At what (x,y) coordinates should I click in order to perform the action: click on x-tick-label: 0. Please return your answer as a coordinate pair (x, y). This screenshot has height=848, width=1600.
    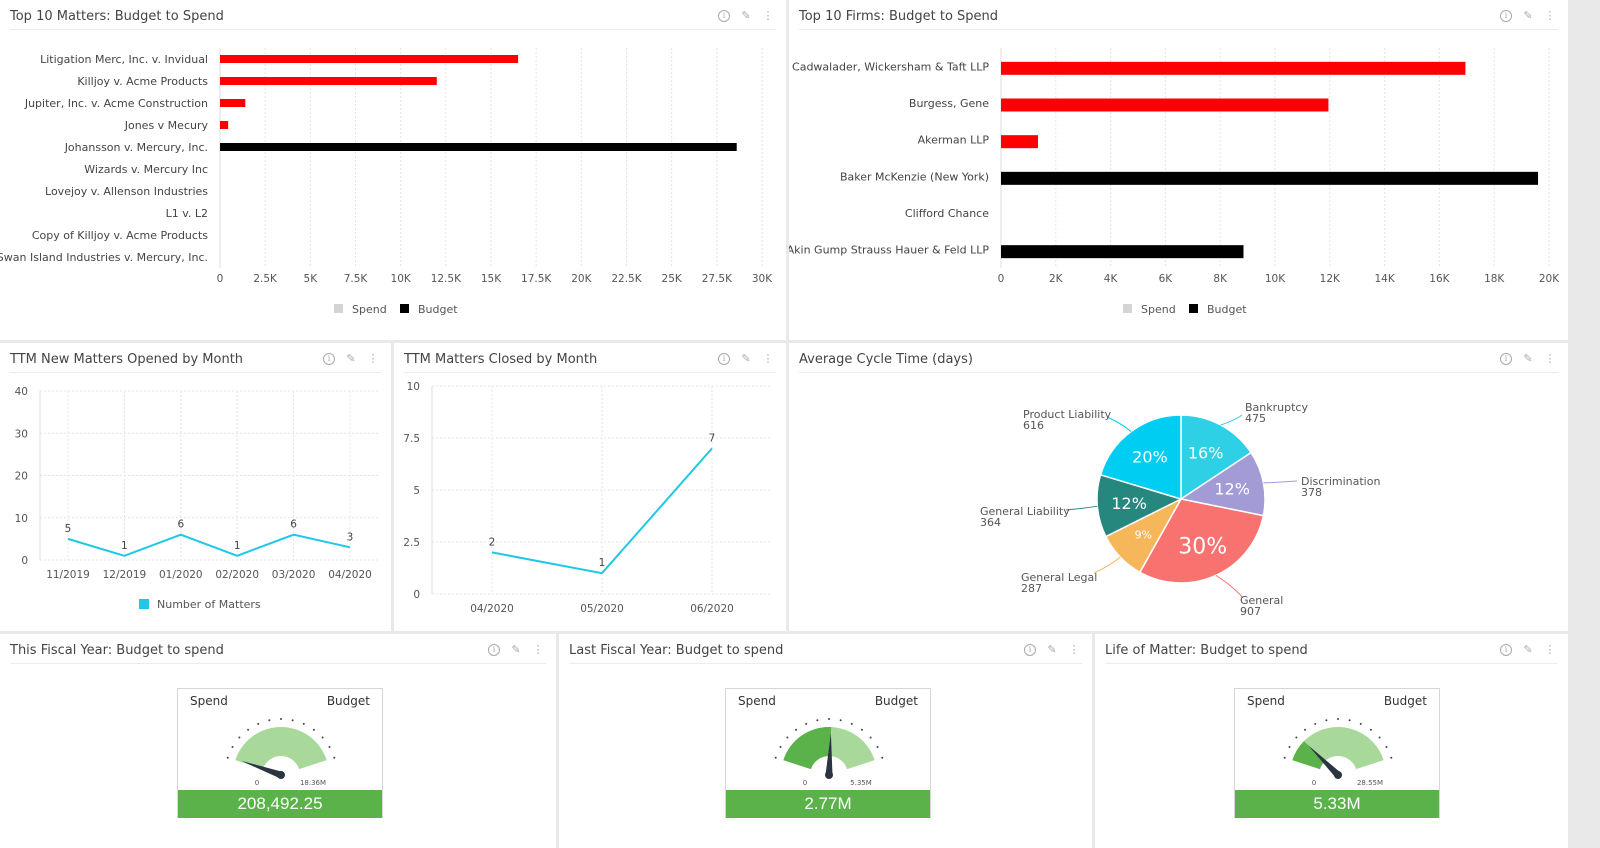
    Looking at the image, I should click on (1001, 279).